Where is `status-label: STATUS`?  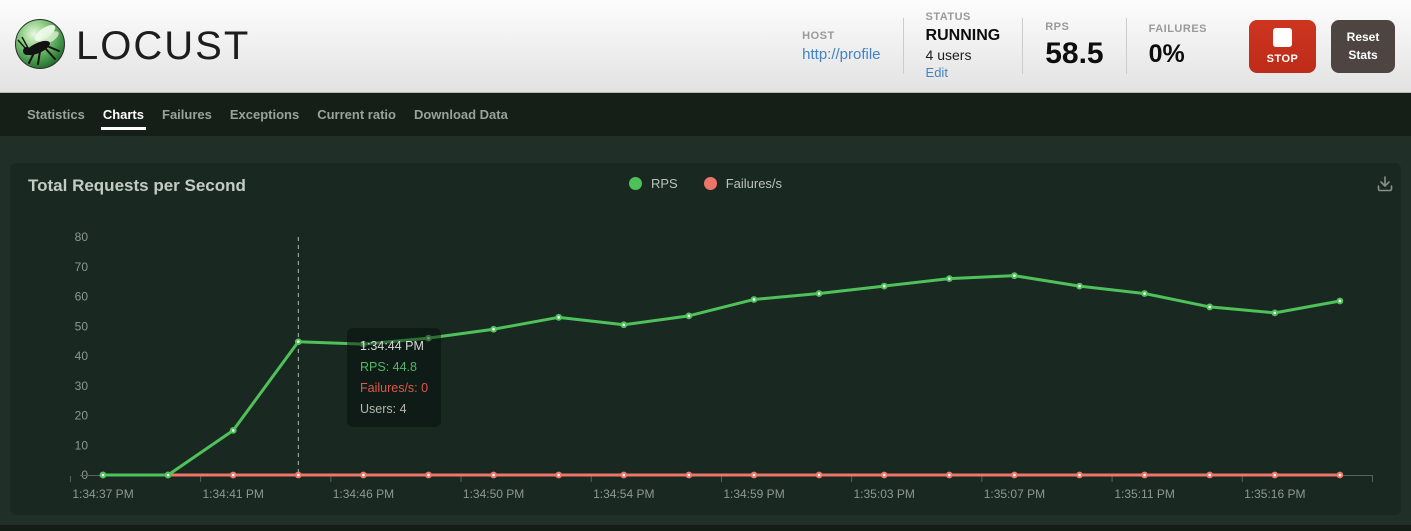
status-label: STATUS is located at coordinates (948, 16).